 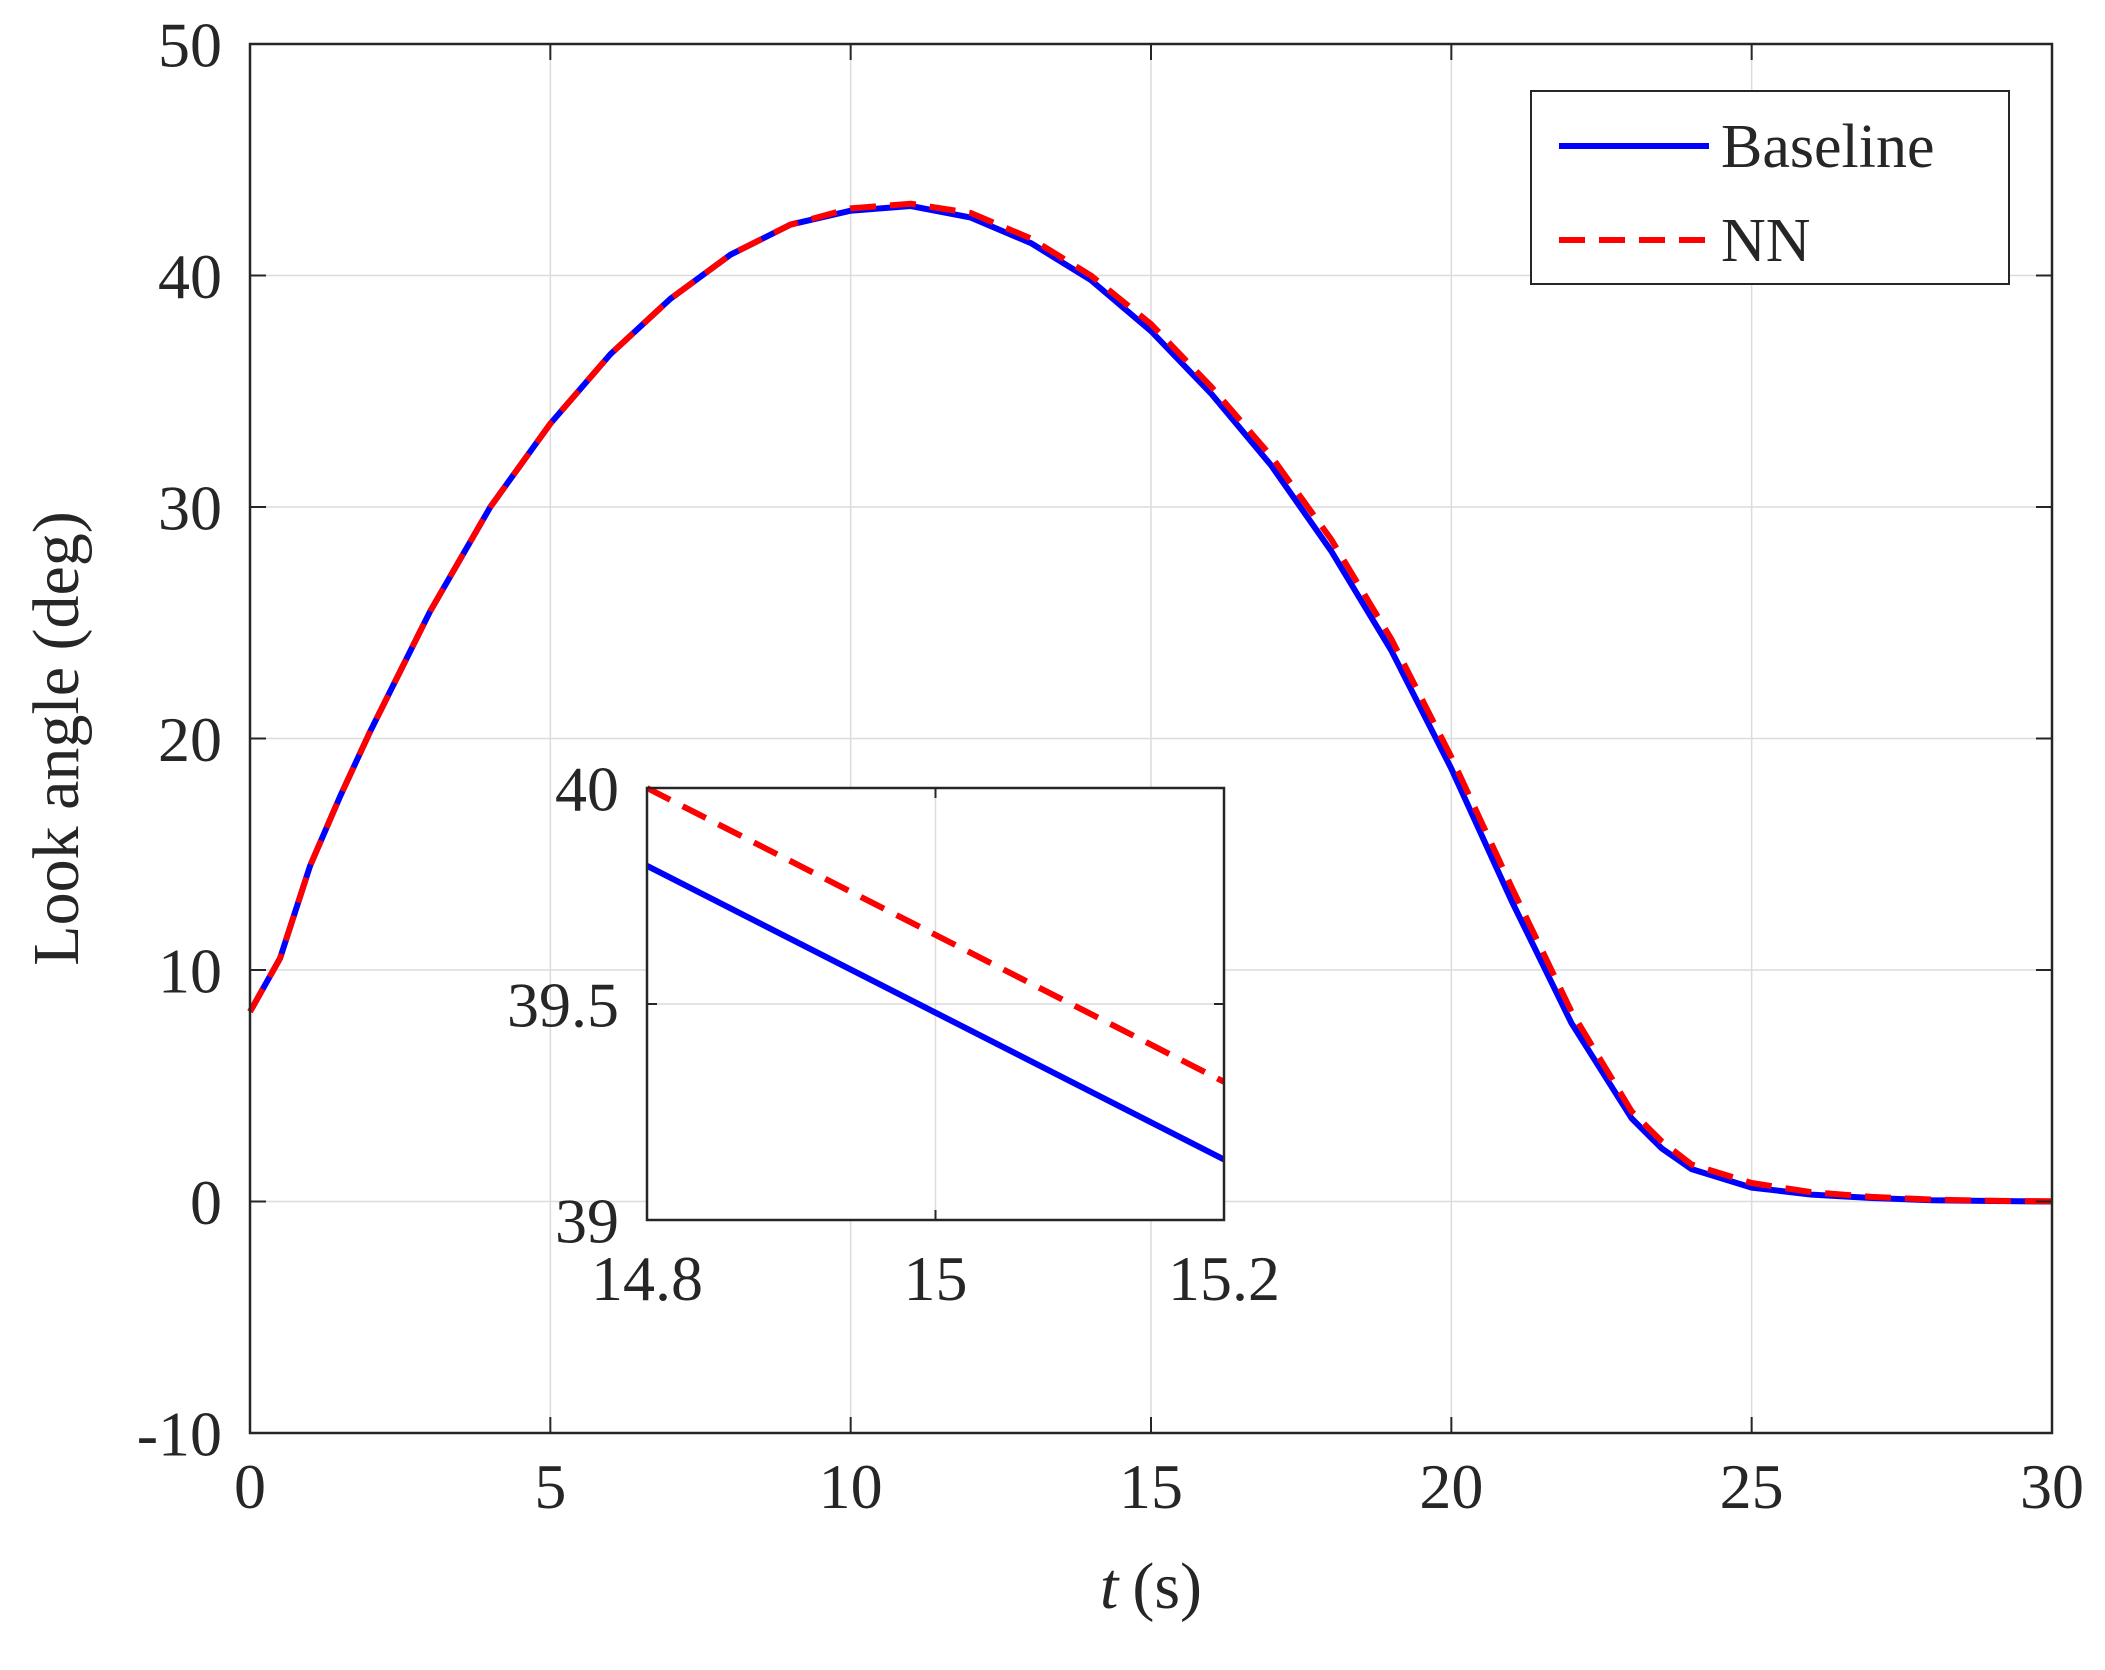 I want to click on y-axis-label: Look angle (deg), so click(x=56, y=738).